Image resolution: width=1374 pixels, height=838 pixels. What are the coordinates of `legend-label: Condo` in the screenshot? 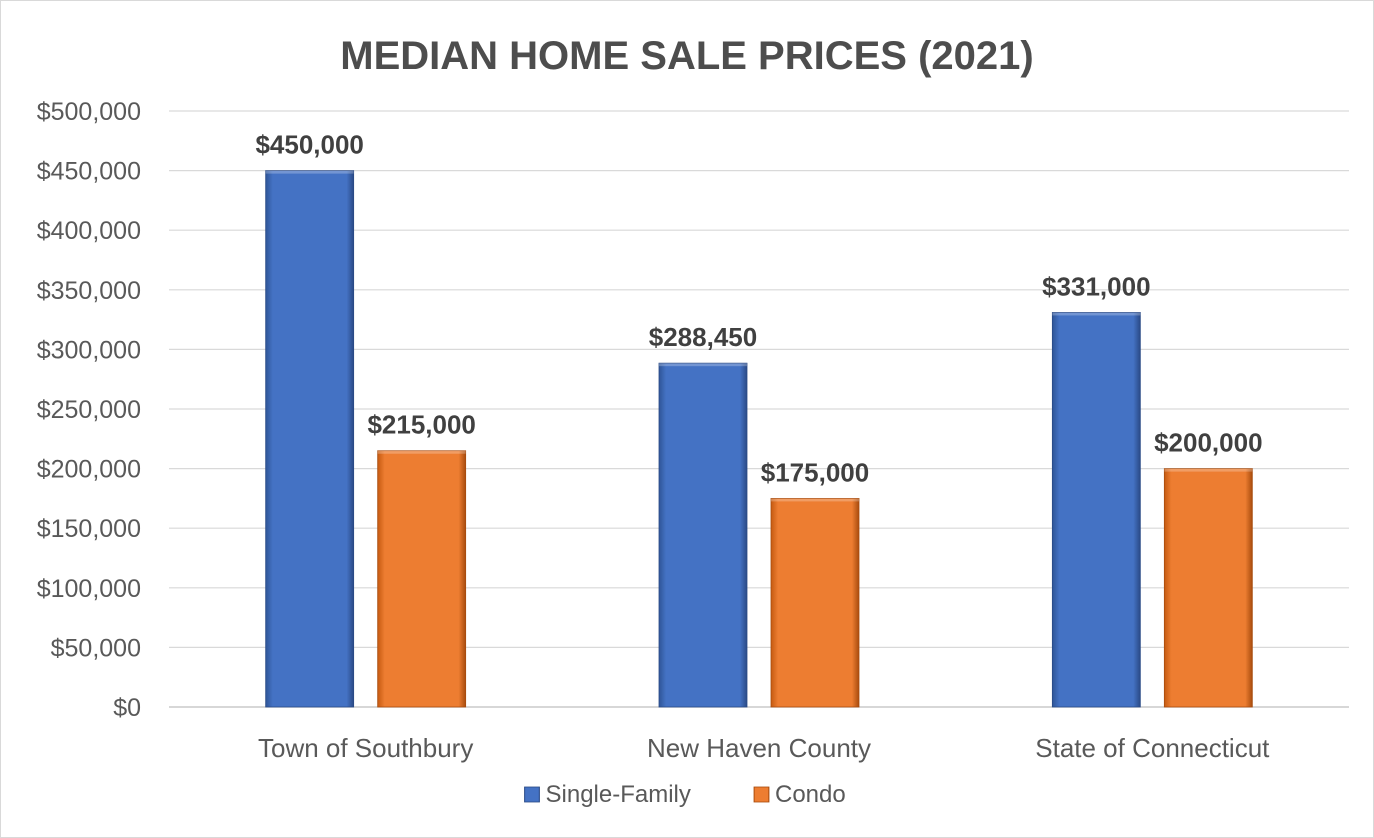 It's located at (810, 794).